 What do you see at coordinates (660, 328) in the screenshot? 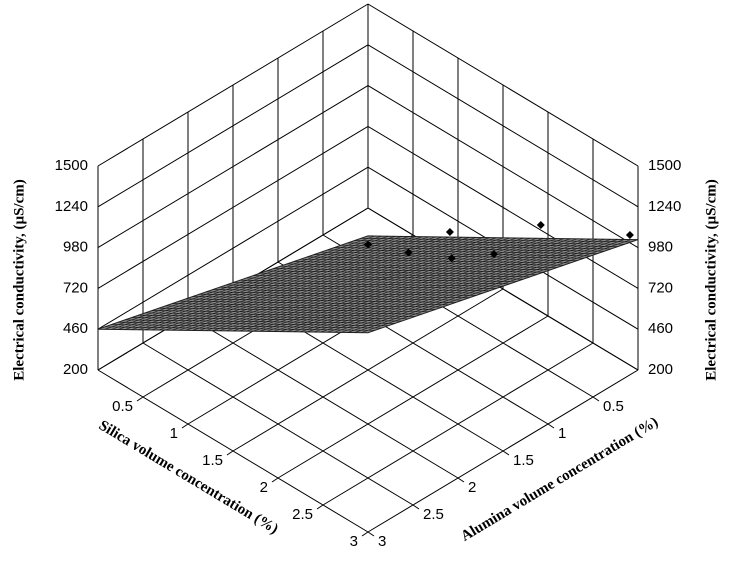
I see `z-tick-label-right: 460` at bounding box center [660, 328].